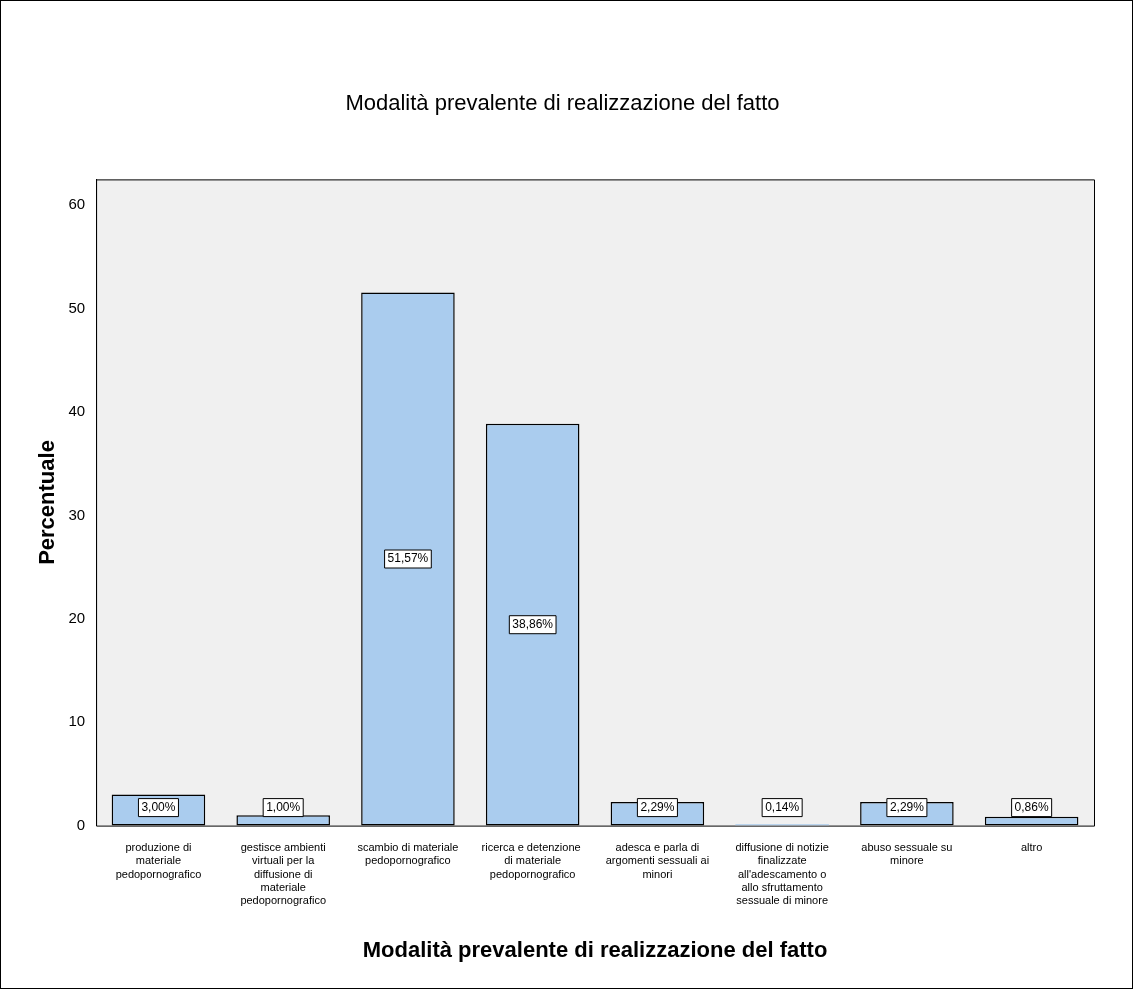  Describe the element at coordinates (77, 514) in the screenshot. I see `y-tick-label: 30` at that location.